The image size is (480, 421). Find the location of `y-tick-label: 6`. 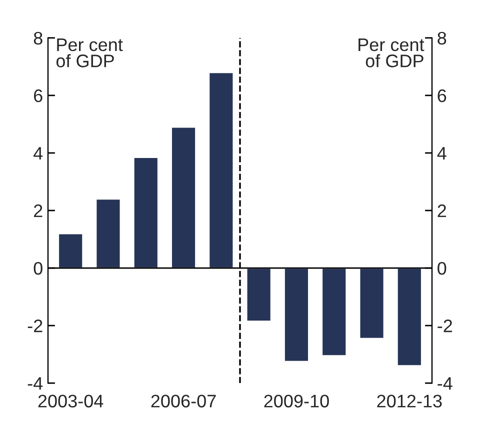

y-tick-label: 6 is located at coordinates (38, 95).